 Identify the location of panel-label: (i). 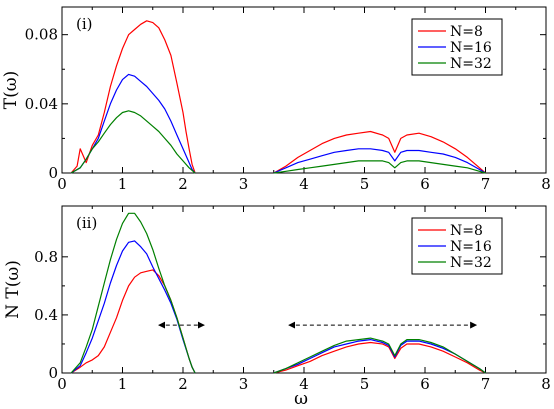
(84, 24).